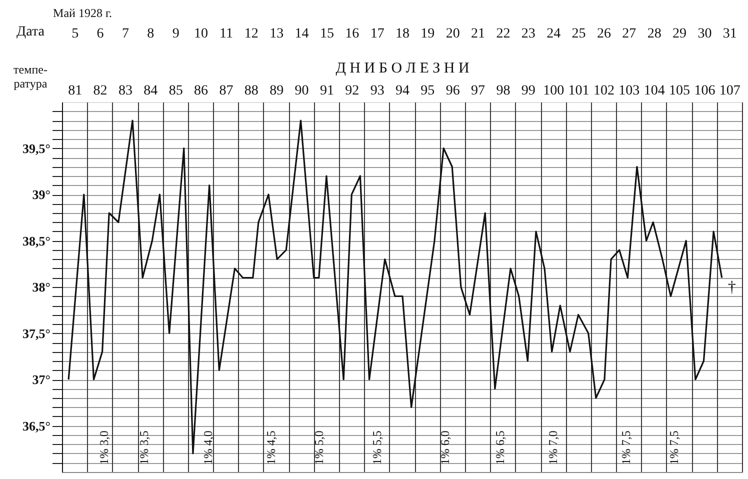 Image resolution: width=748 pixels, height=479 pixels. Describe the element at coordinates (176, 34) in the screenshot. I see `x2-tick-label: 9` at that location.